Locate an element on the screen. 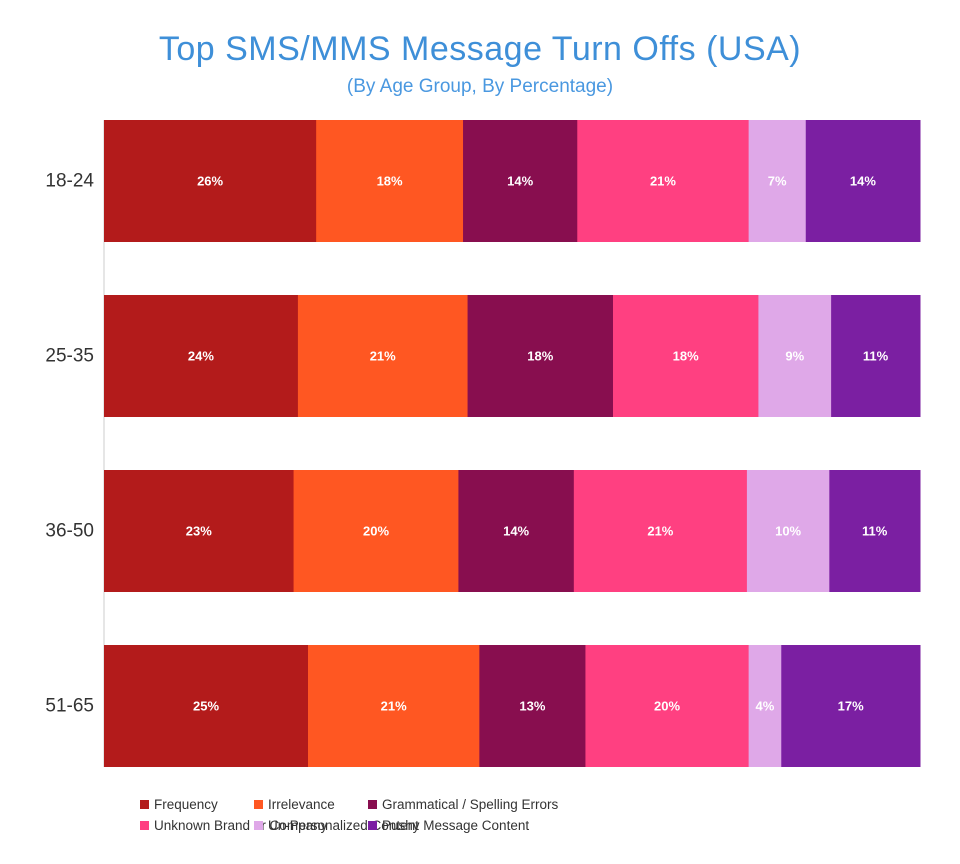 This screenshot has height=864, width=960. category-label: 36-50 is located at coordinates (69, 531).